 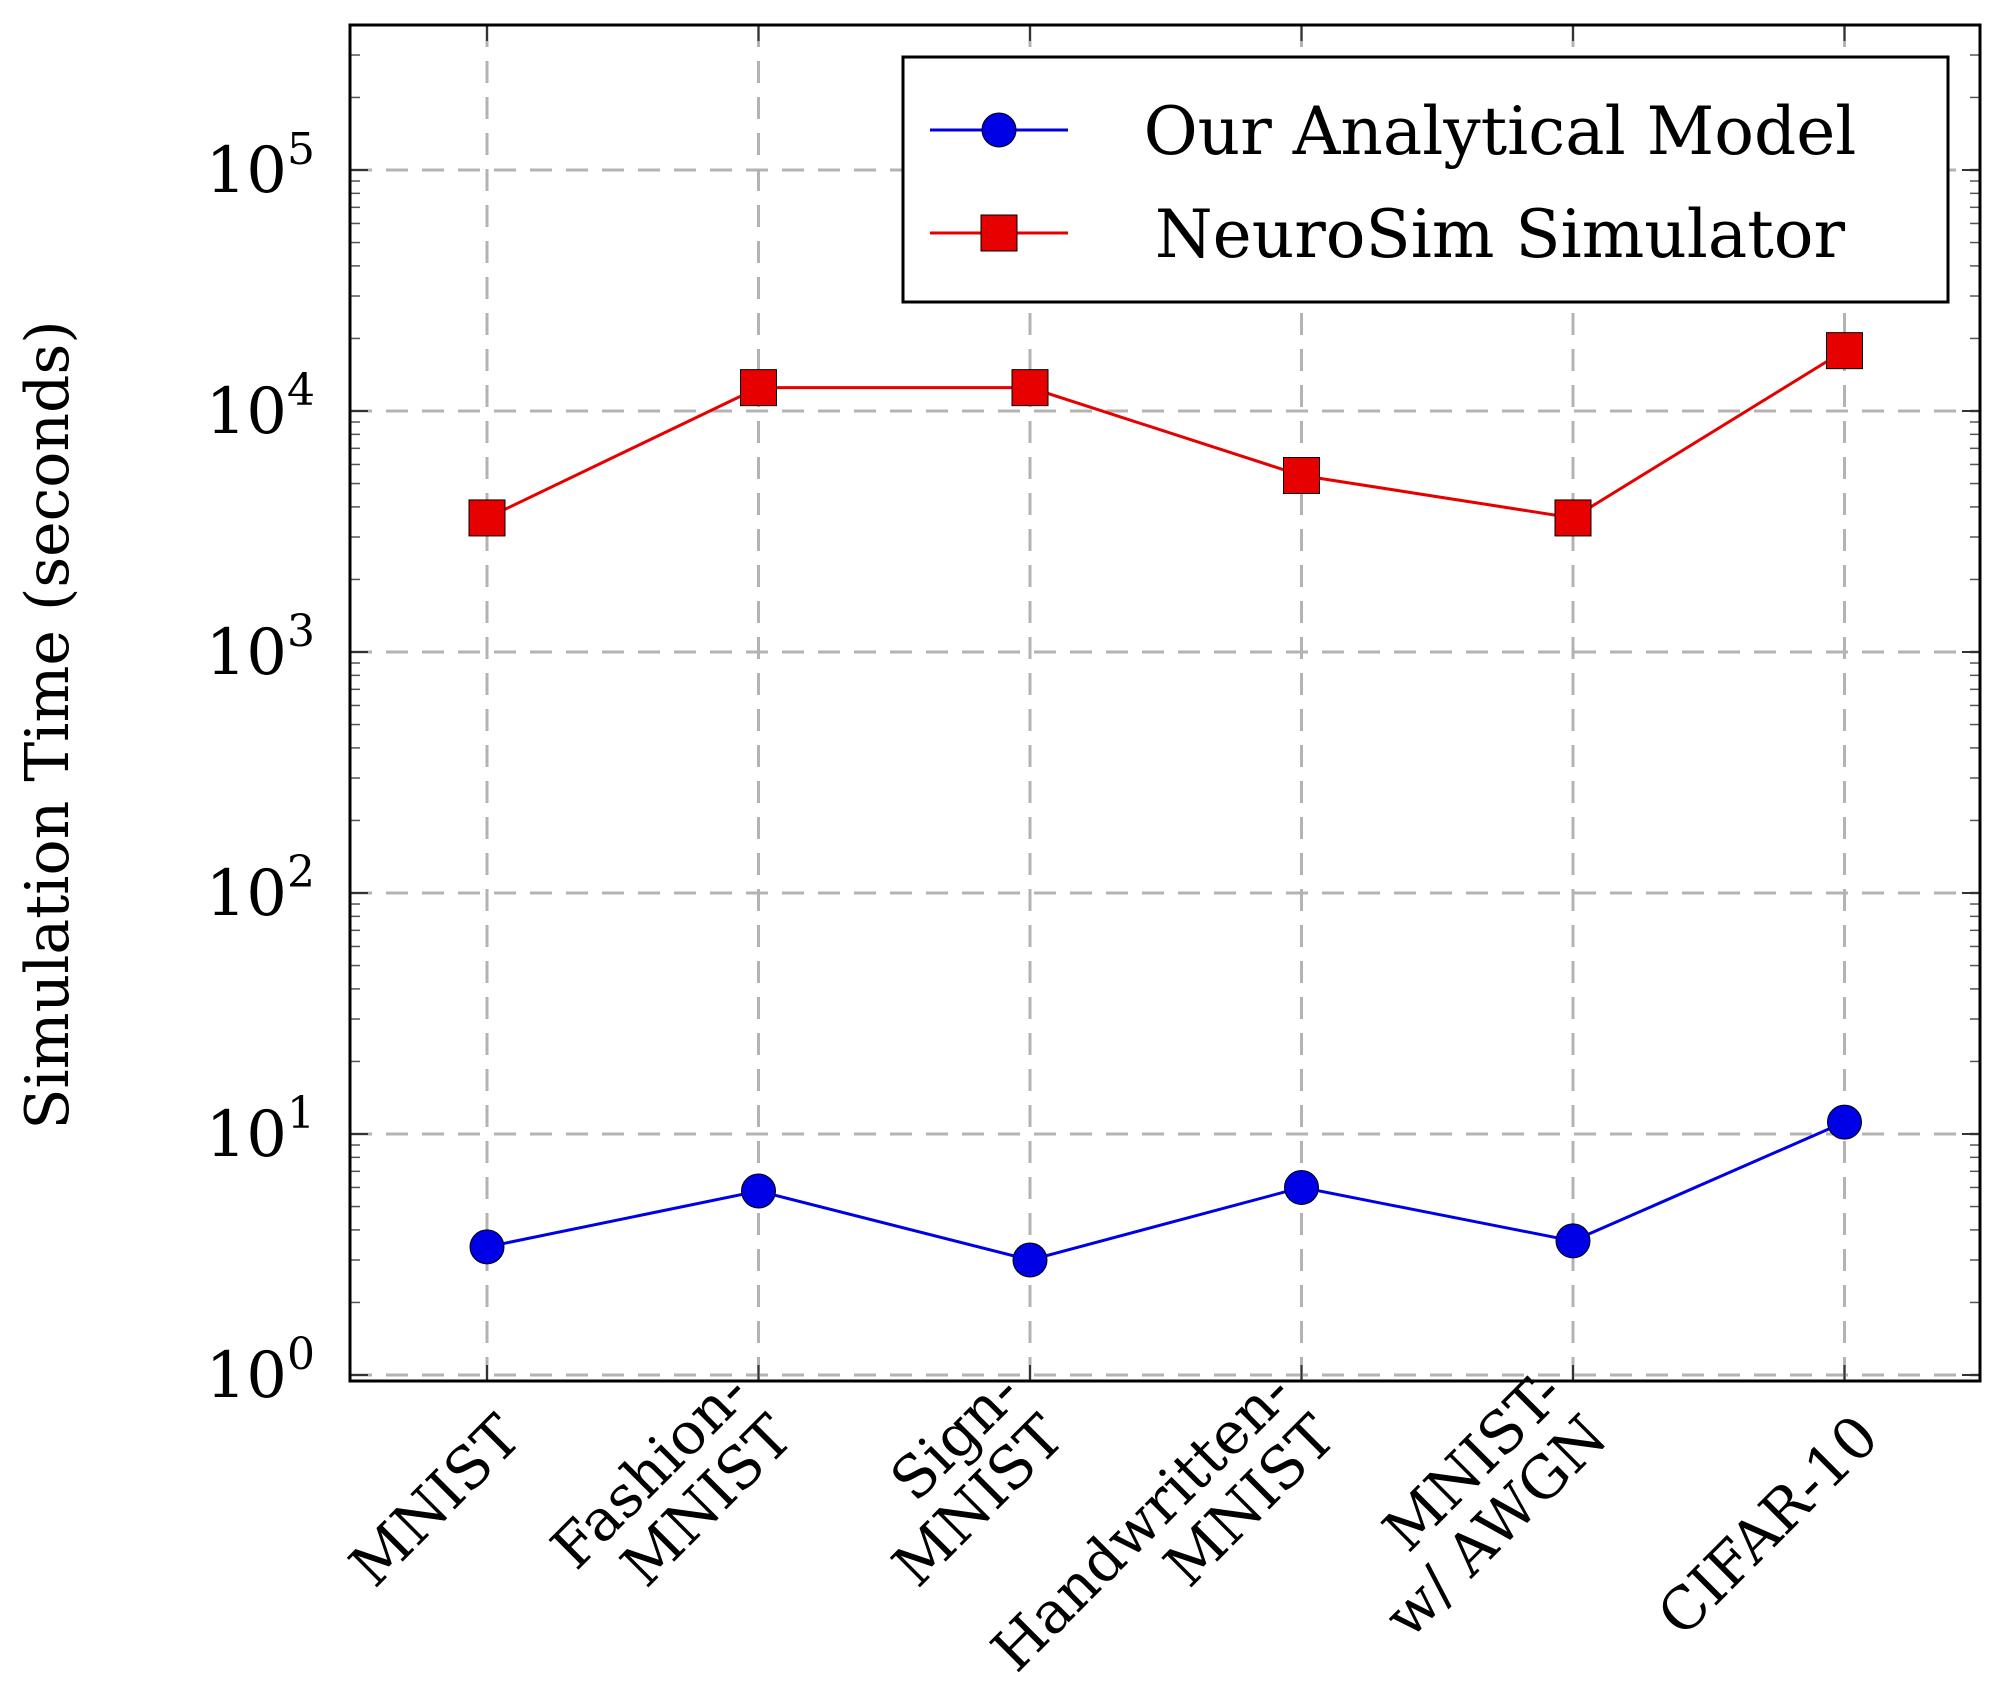 I want to click on series-analytical-model, so click(x=1165, y=1191).